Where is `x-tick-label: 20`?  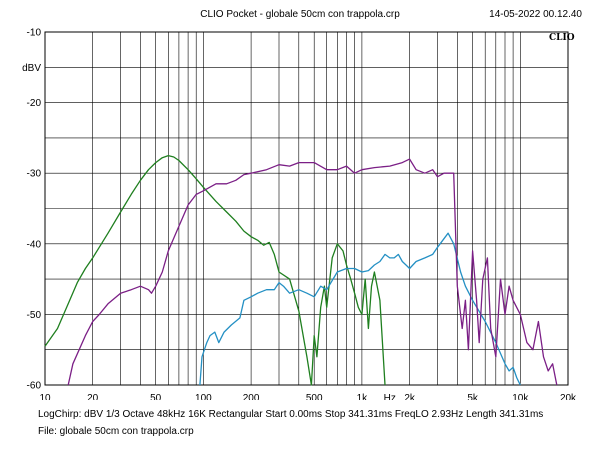 x-tick-label: 20 is located at coordinates (93, 396).